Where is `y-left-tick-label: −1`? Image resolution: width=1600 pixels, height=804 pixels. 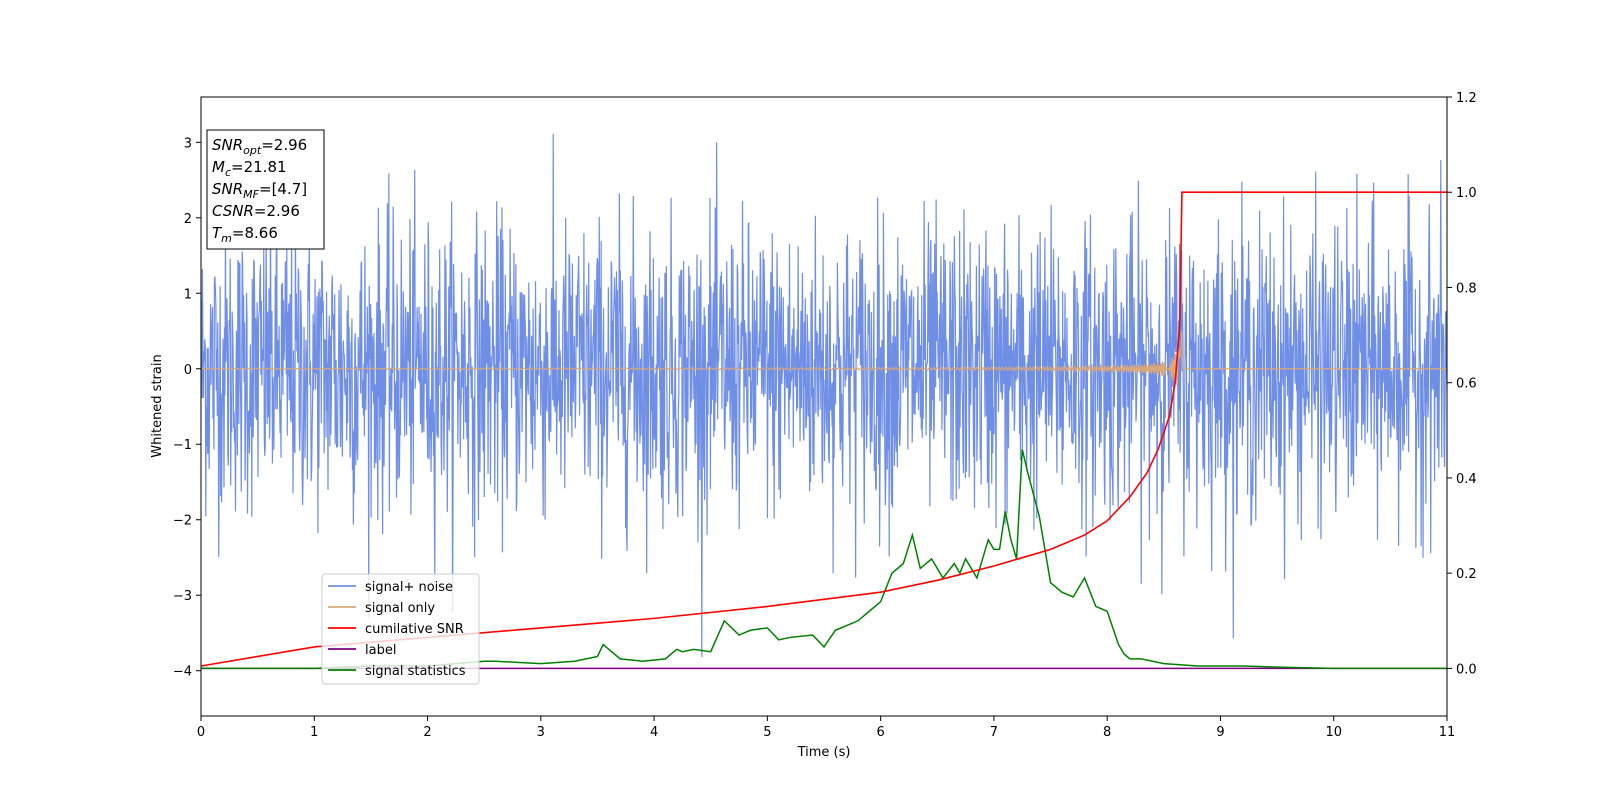 y-left-tick-label: −1 is located at coordinates (182, 445).